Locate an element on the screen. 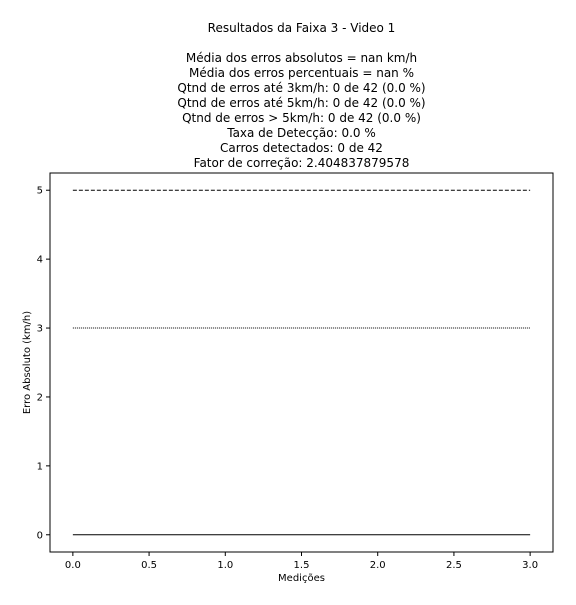  title-line: Qtnd de erros até 3km/h: 0 de 42 (0.0 %) is located at coordinates (301, 88).